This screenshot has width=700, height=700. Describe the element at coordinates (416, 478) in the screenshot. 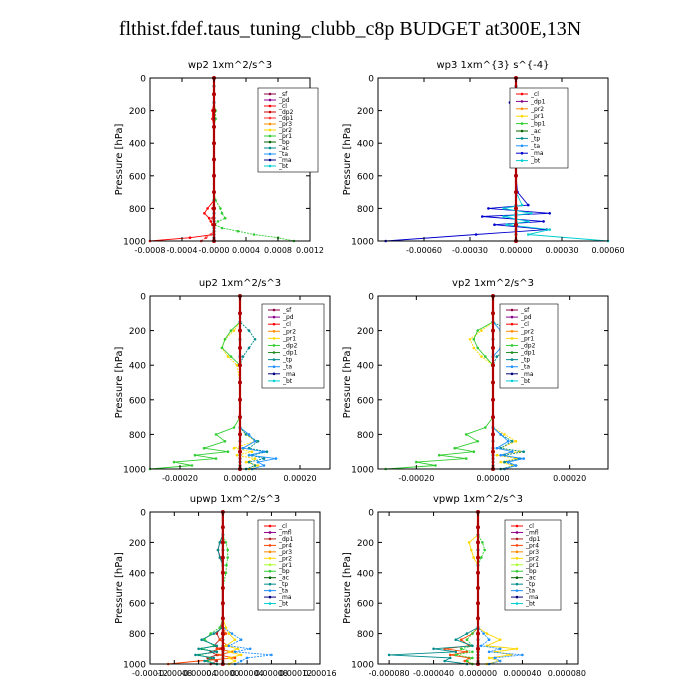

I see `x-tick-label: -0.00020` at that location.